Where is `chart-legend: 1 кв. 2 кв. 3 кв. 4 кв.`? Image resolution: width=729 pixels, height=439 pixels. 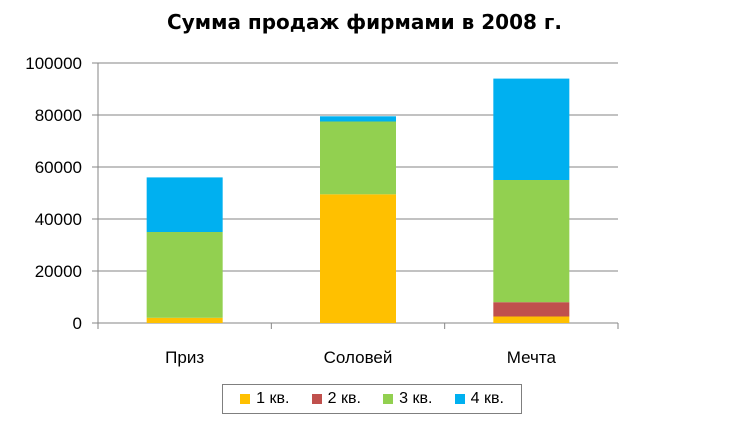 chart-legend: 1 кв. 2 кв. 3 кв. 4 кв. is located at coordinates (372, 399).